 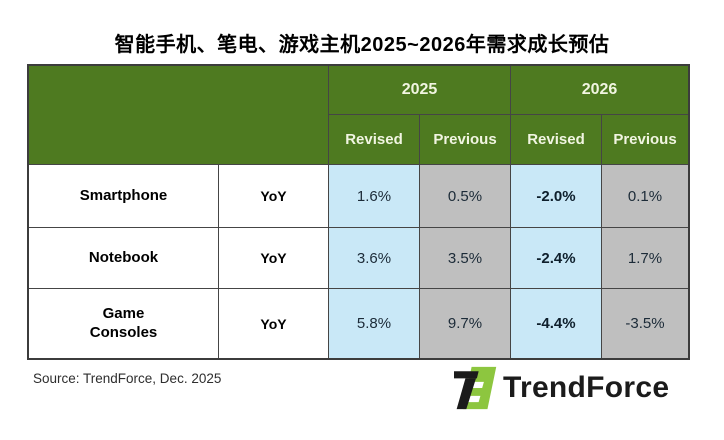 What do you see at coordinates (465, 140) in the screenshot?
I see `subheader-2025-previous: Previous` at bounding box center [465, 140].